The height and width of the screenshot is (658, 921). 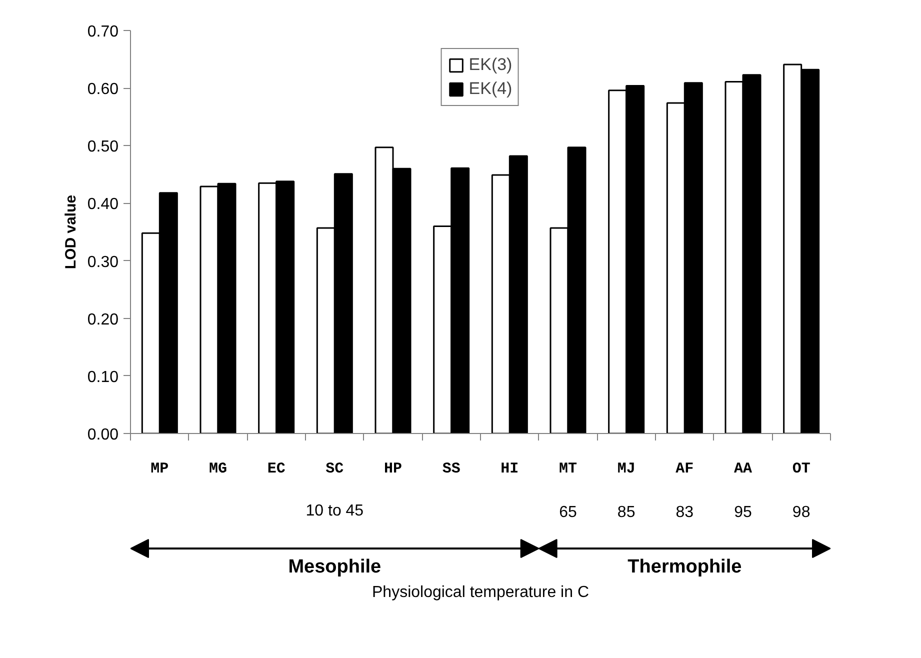 I want to click on y-axis-title: LOD value, so click(x=71, y=232).